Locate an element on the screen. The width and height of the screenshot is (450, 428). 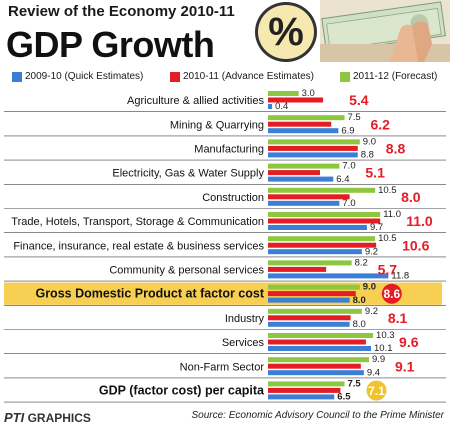
data-label-quick: 11.8 is located at coordinates (400, 276).